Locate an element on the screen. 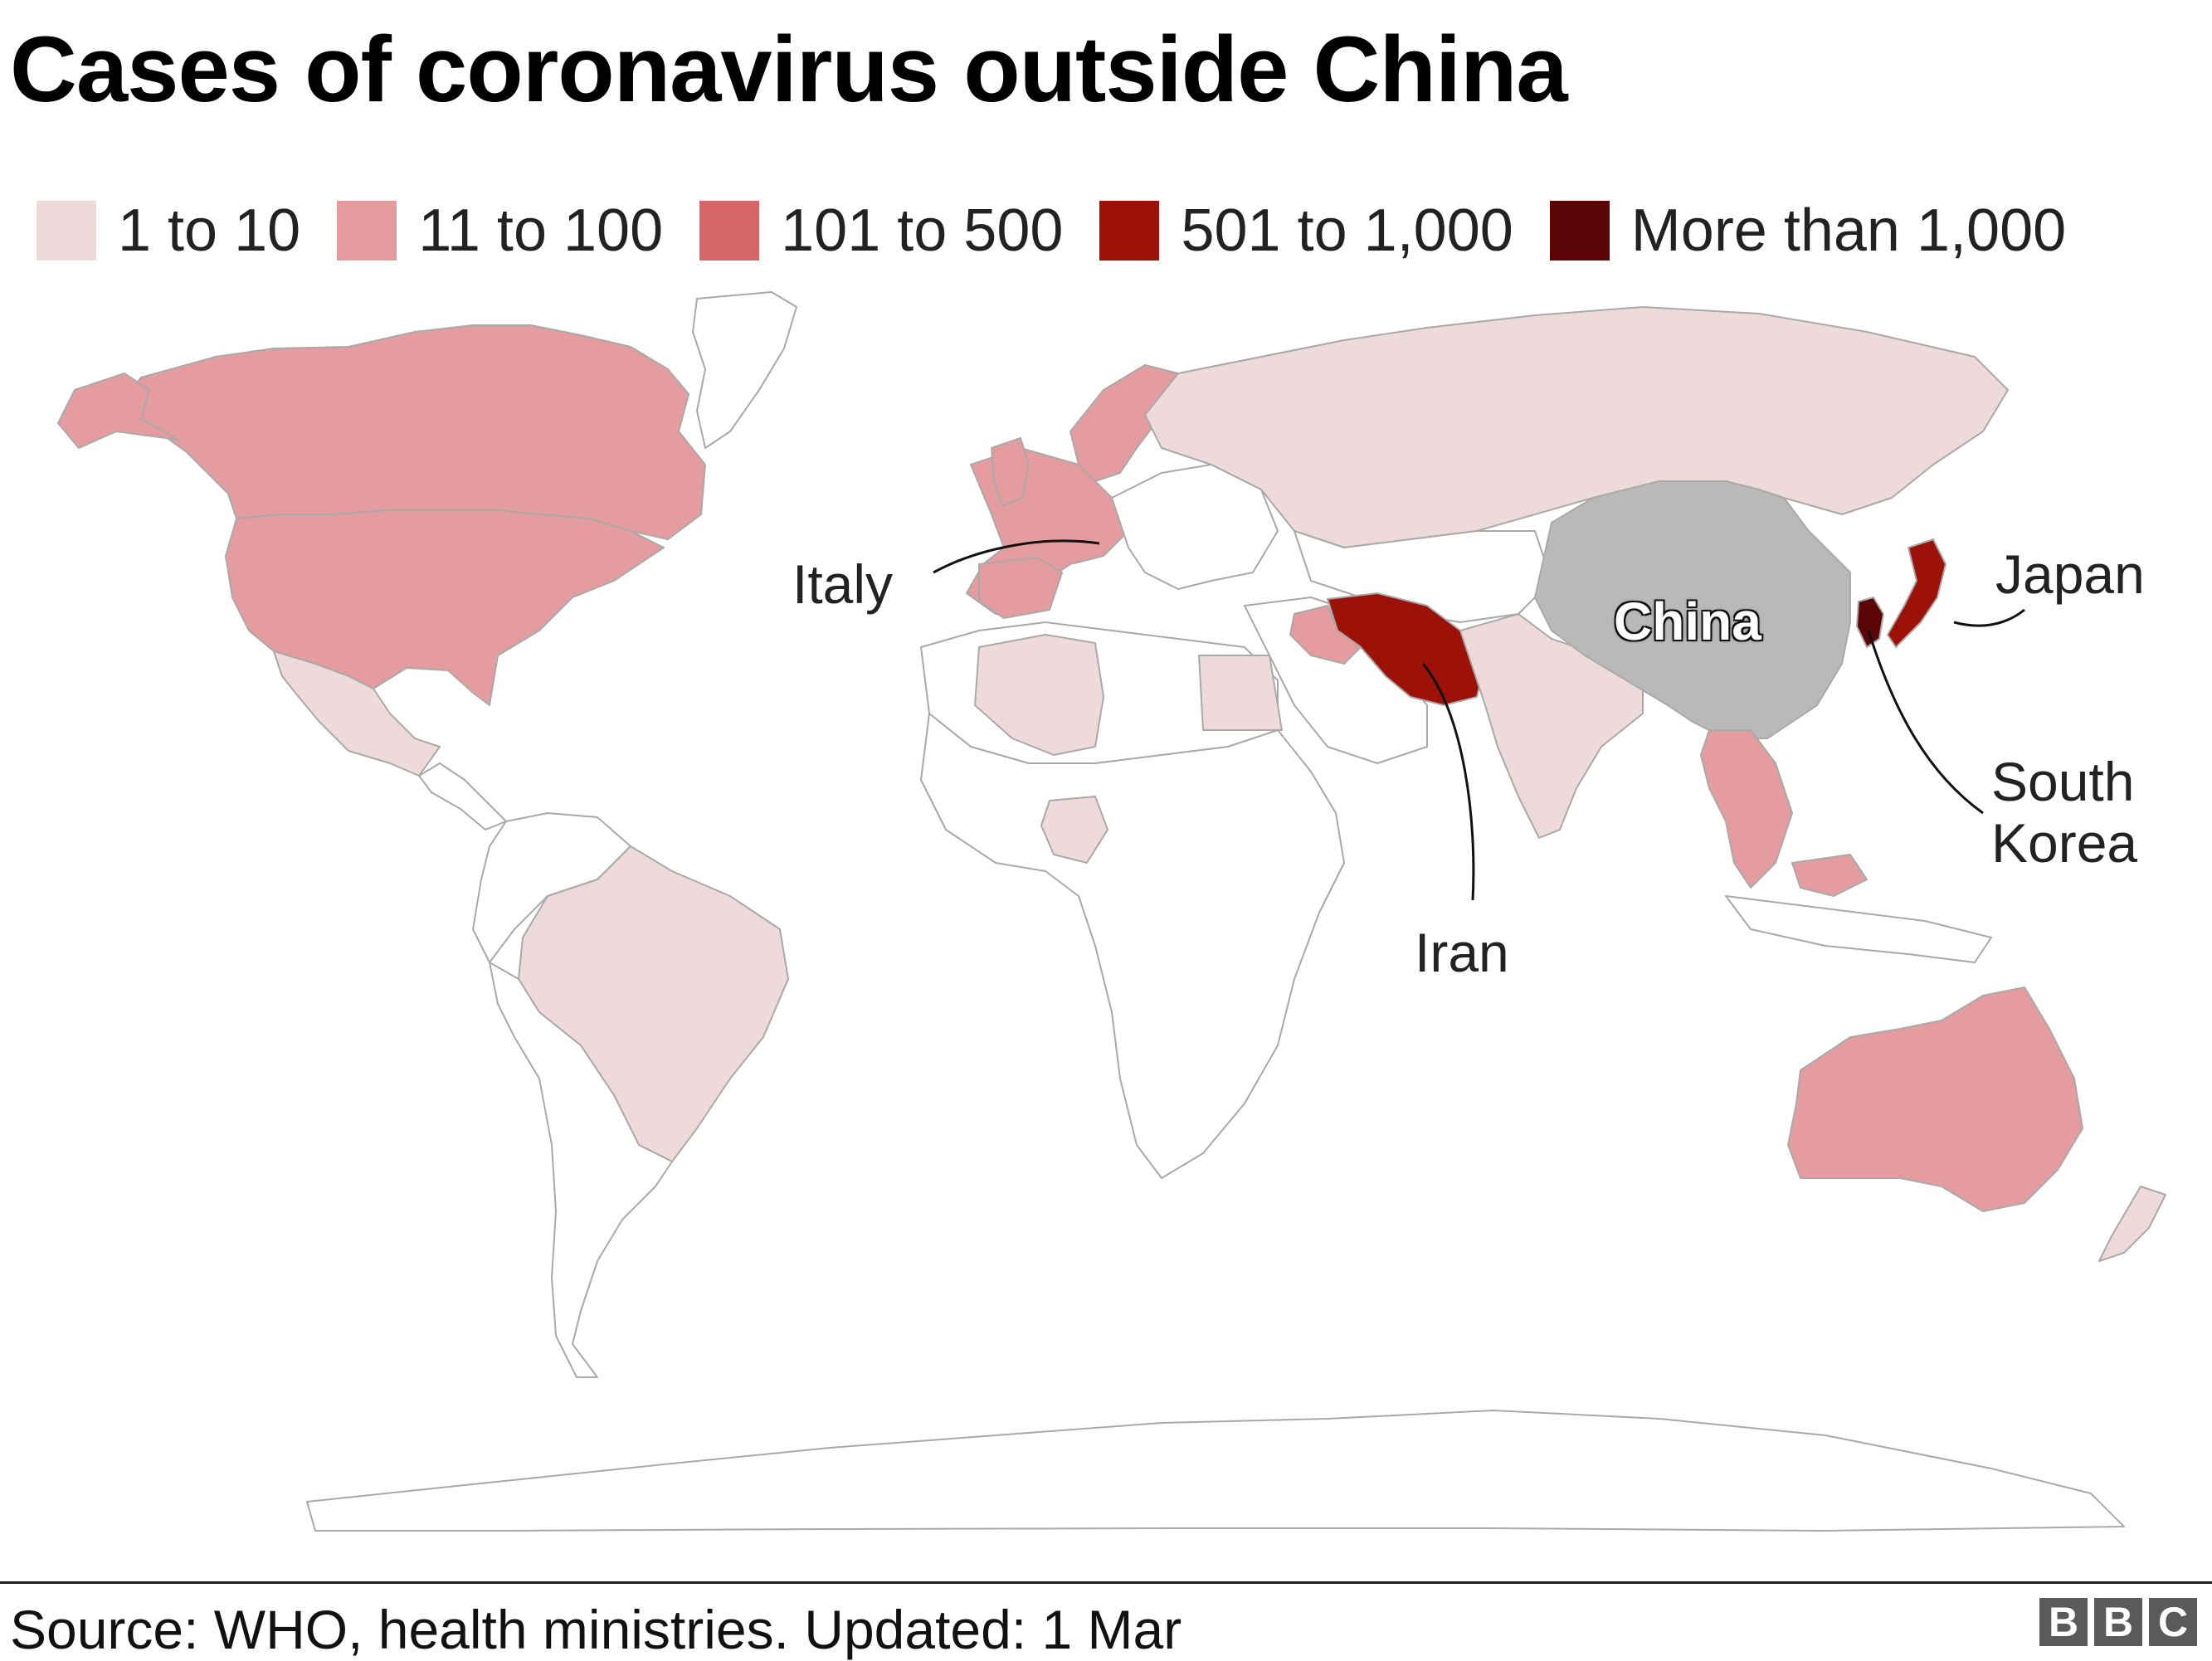  region-iberia is located at coordinates (1020, 588).